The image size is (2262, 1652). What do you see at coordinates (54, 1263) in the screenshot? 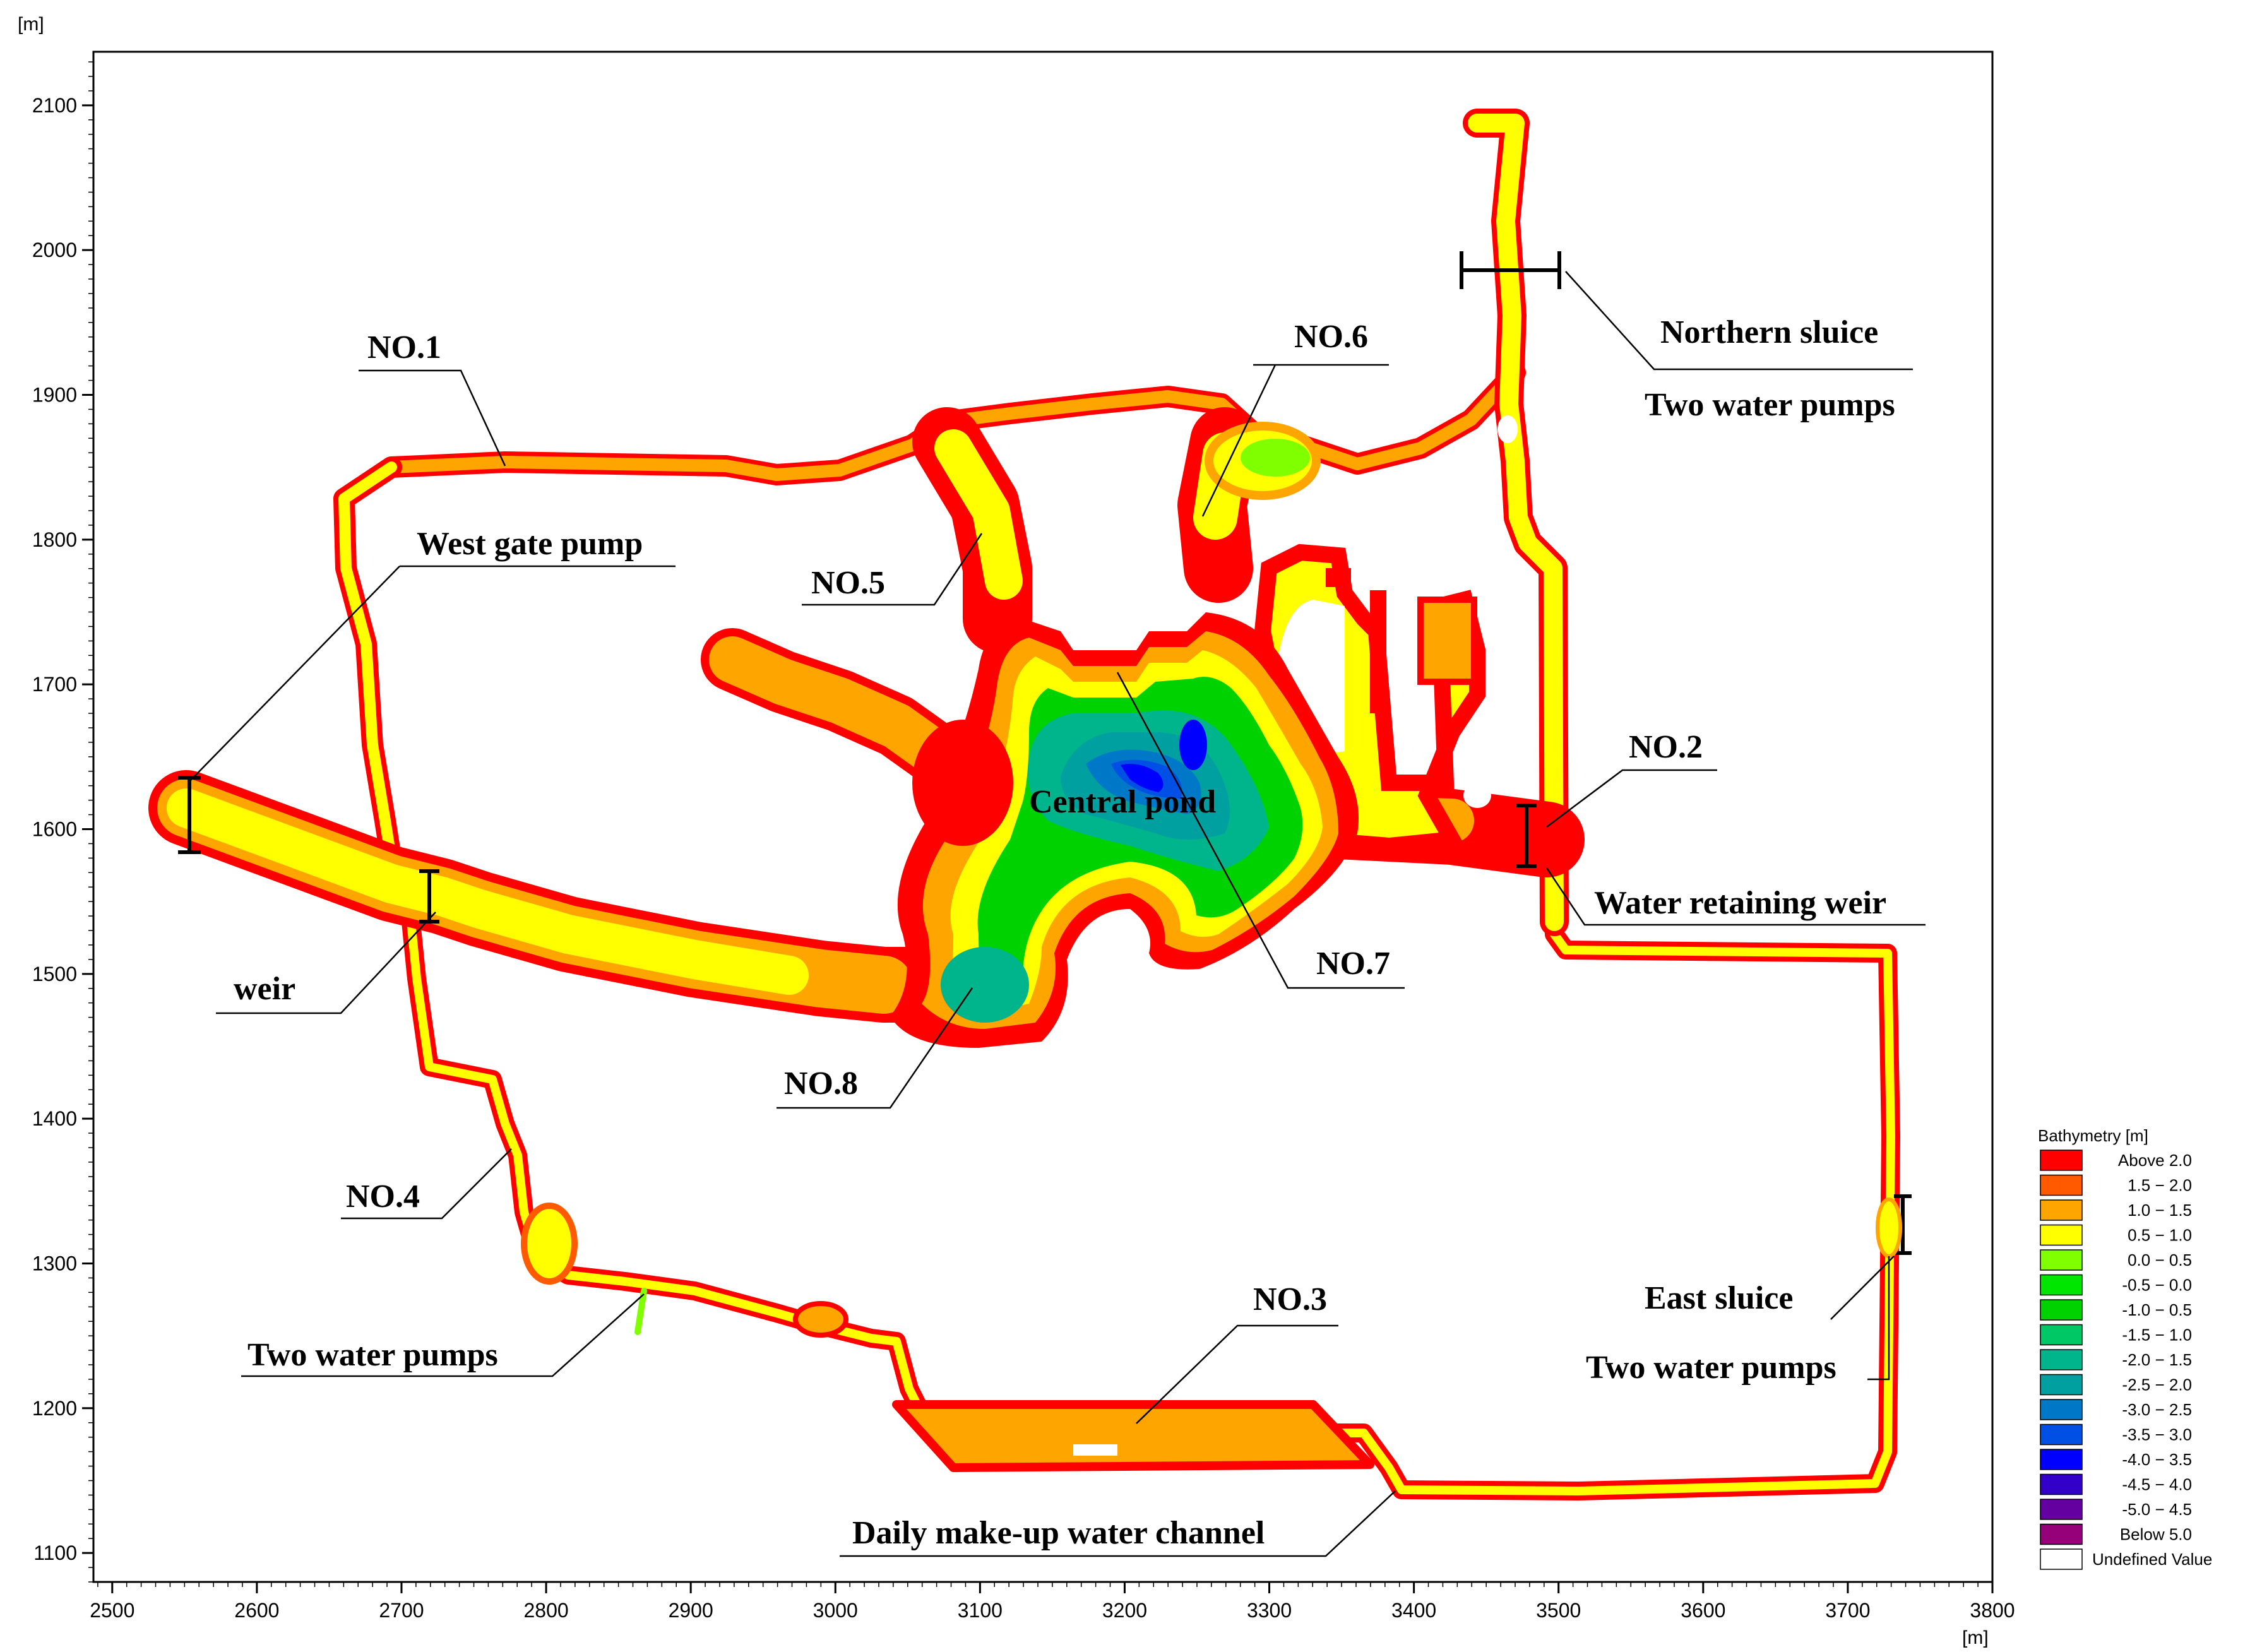
I see `y-tick-label: 1300` at bounding box center [54, 1263].